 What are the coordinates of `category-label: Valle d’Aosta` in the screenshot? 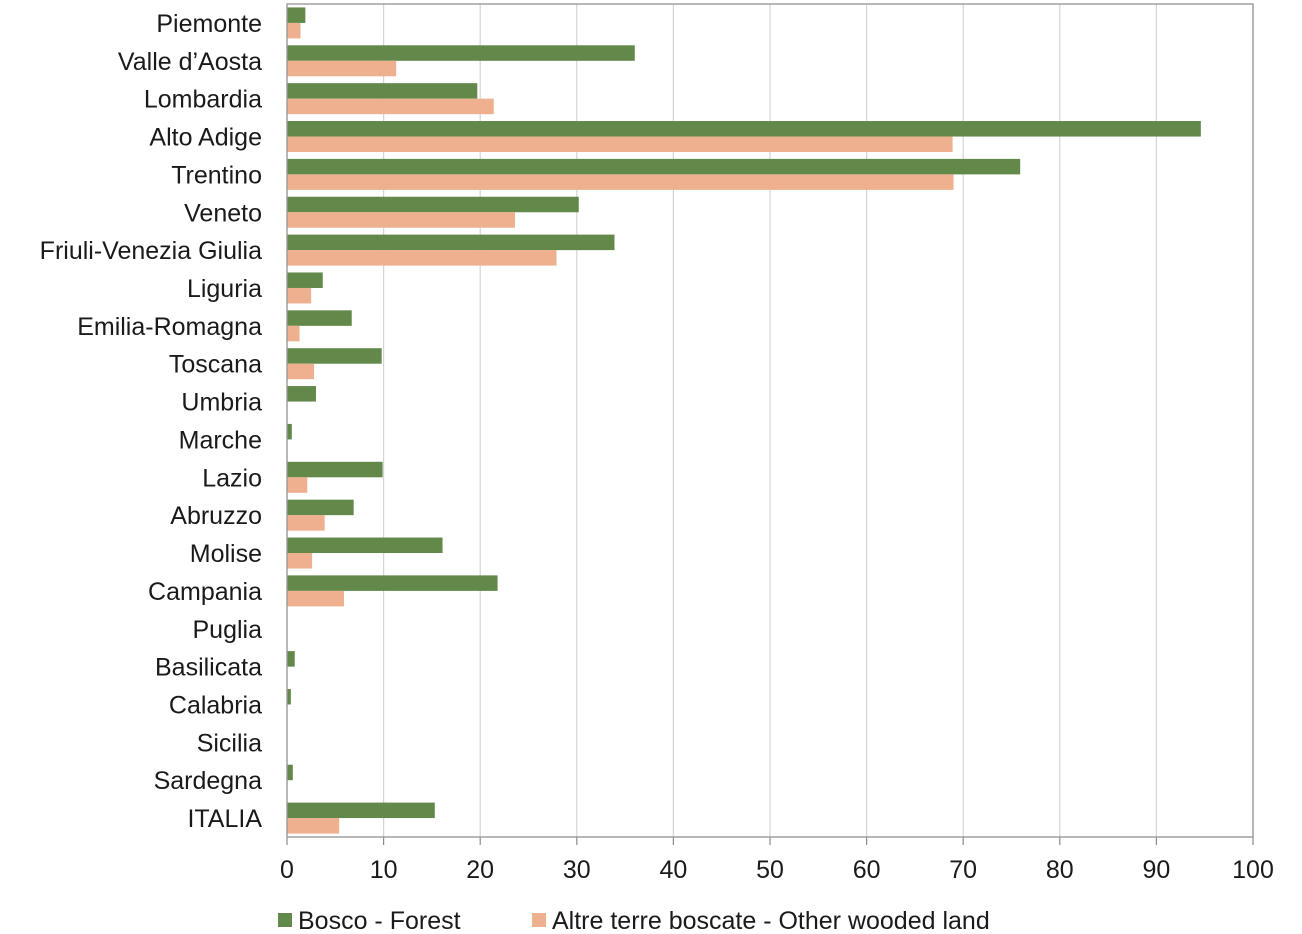 It's located at (190, 62).